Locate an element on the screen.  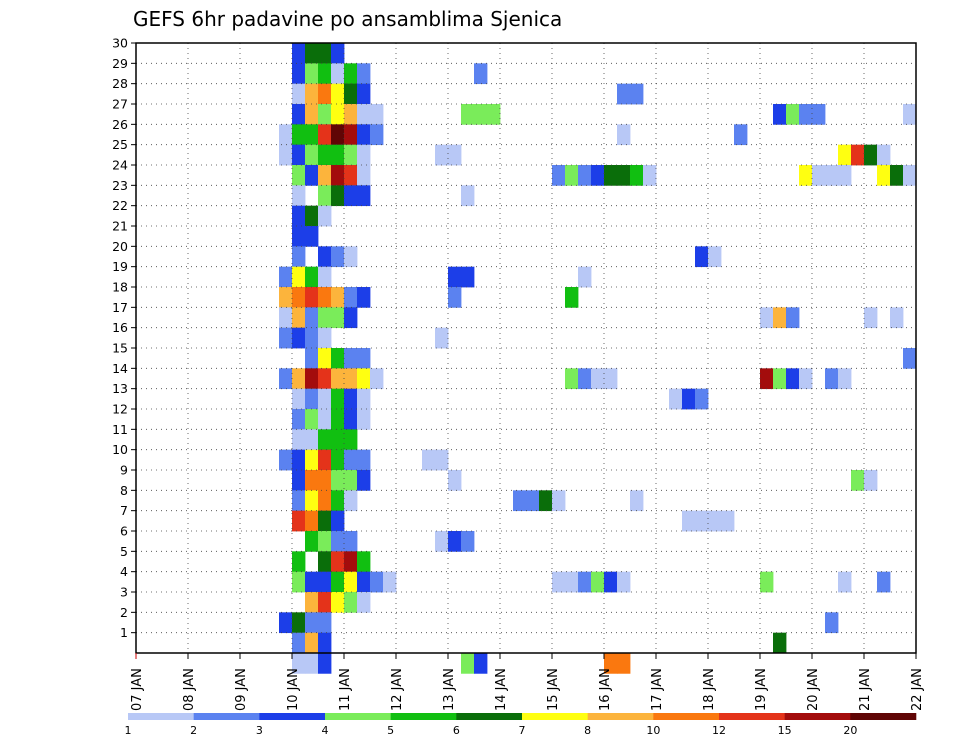
y-tick-label: 2 is located at coordinates (124, 612).